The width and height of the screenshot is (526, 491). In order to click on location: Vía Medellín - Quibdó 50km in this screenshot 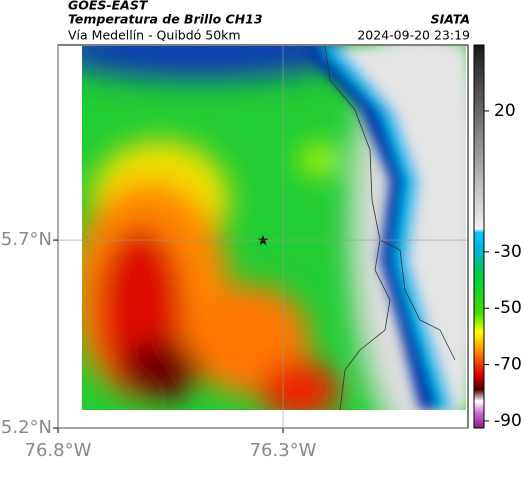, I will do `click(154, 35)`.